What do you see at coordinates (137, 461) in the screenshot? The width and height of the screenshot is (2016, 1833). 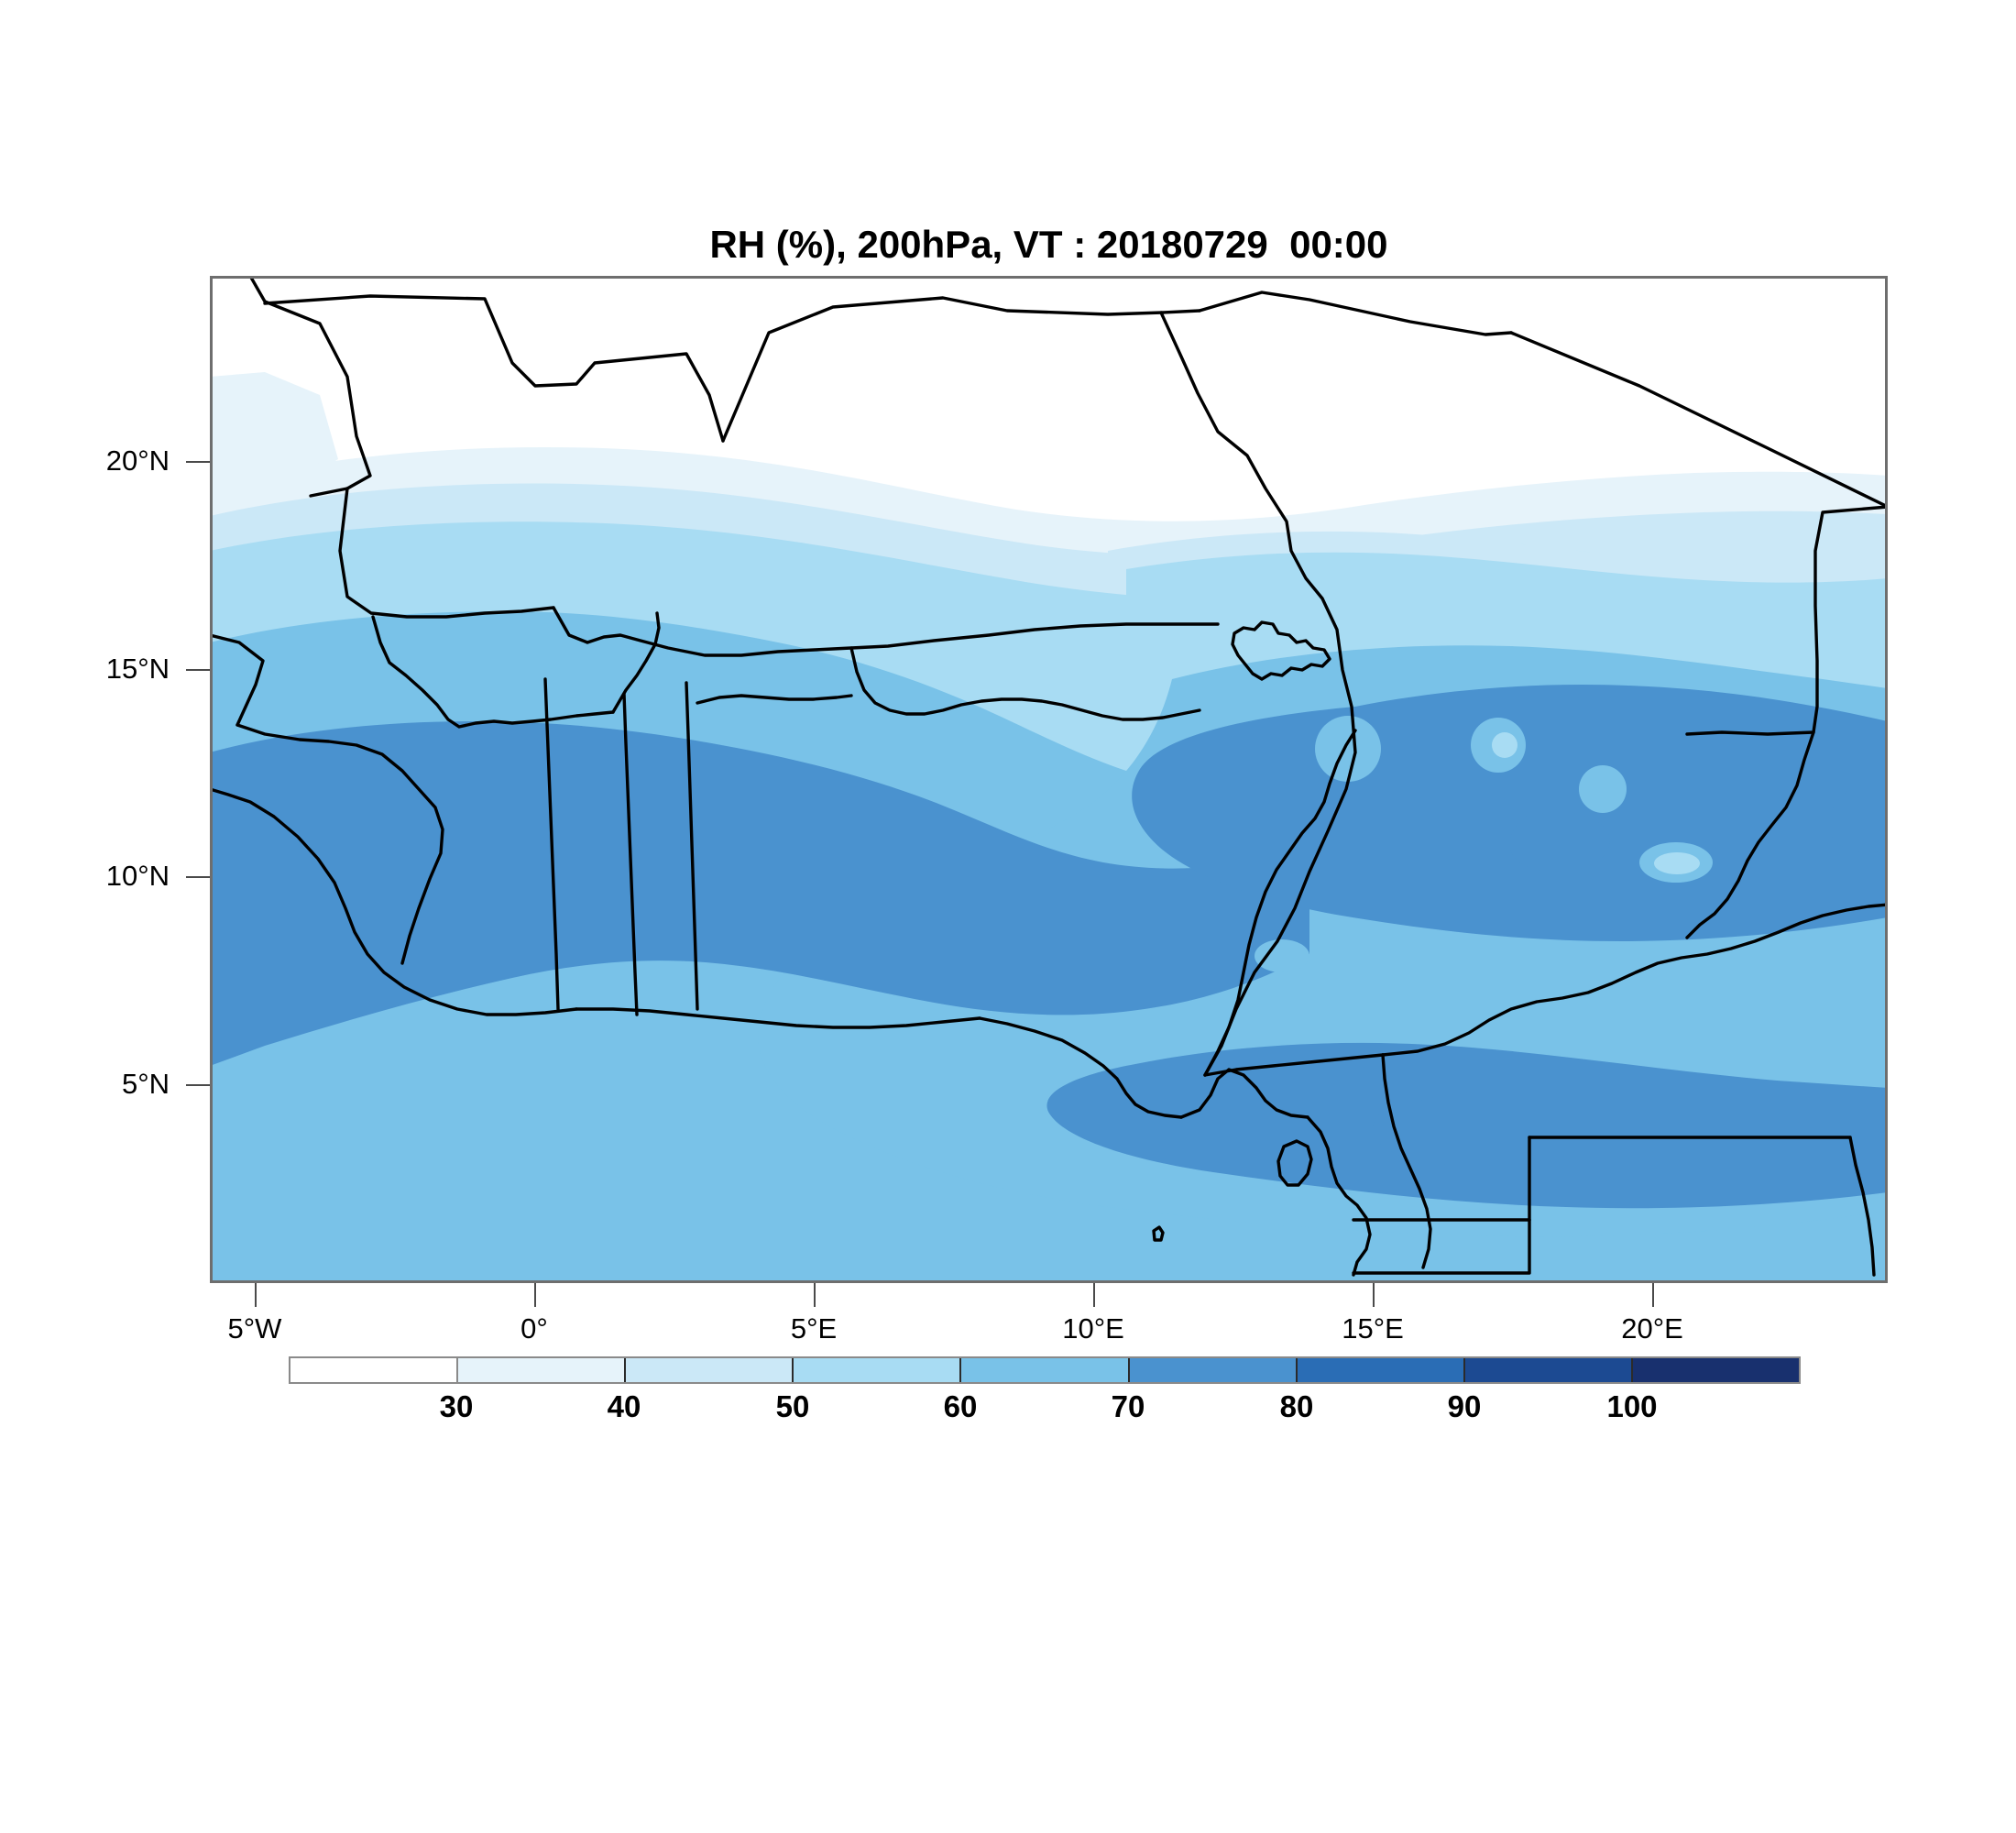 I see `y-tick-label-20n: 20°N` at bounding box center [137, 461].